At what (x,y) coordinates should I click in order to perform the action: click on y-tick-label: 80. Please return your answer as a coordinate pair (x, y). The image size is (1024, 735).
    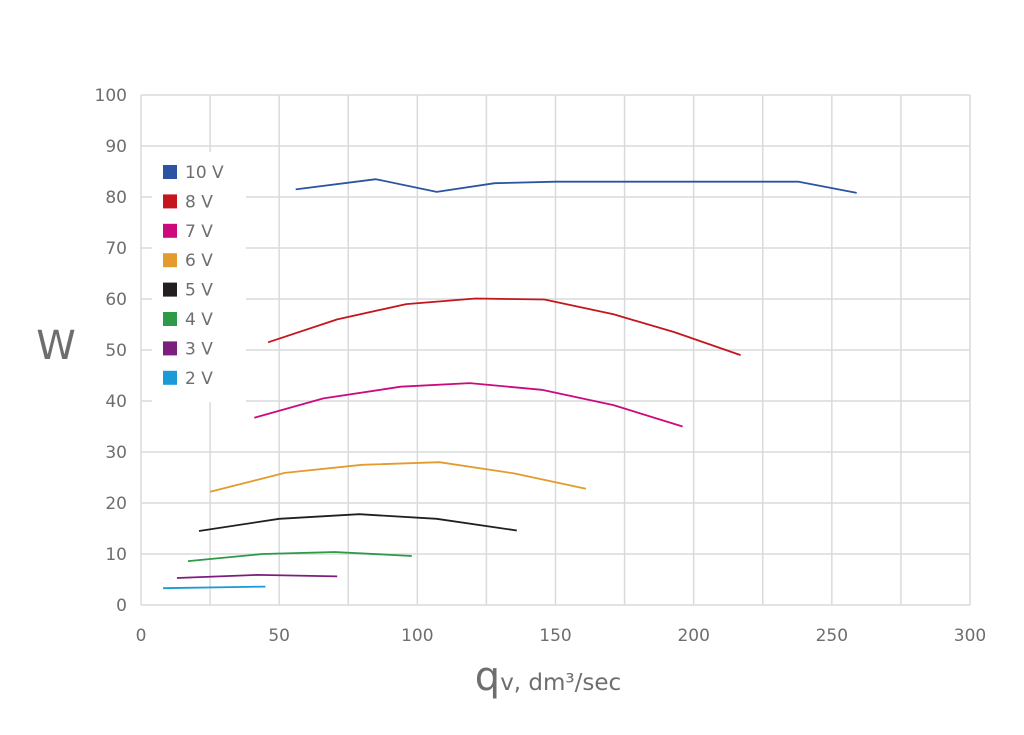
    Looking at the image, I should click on (116, 198).